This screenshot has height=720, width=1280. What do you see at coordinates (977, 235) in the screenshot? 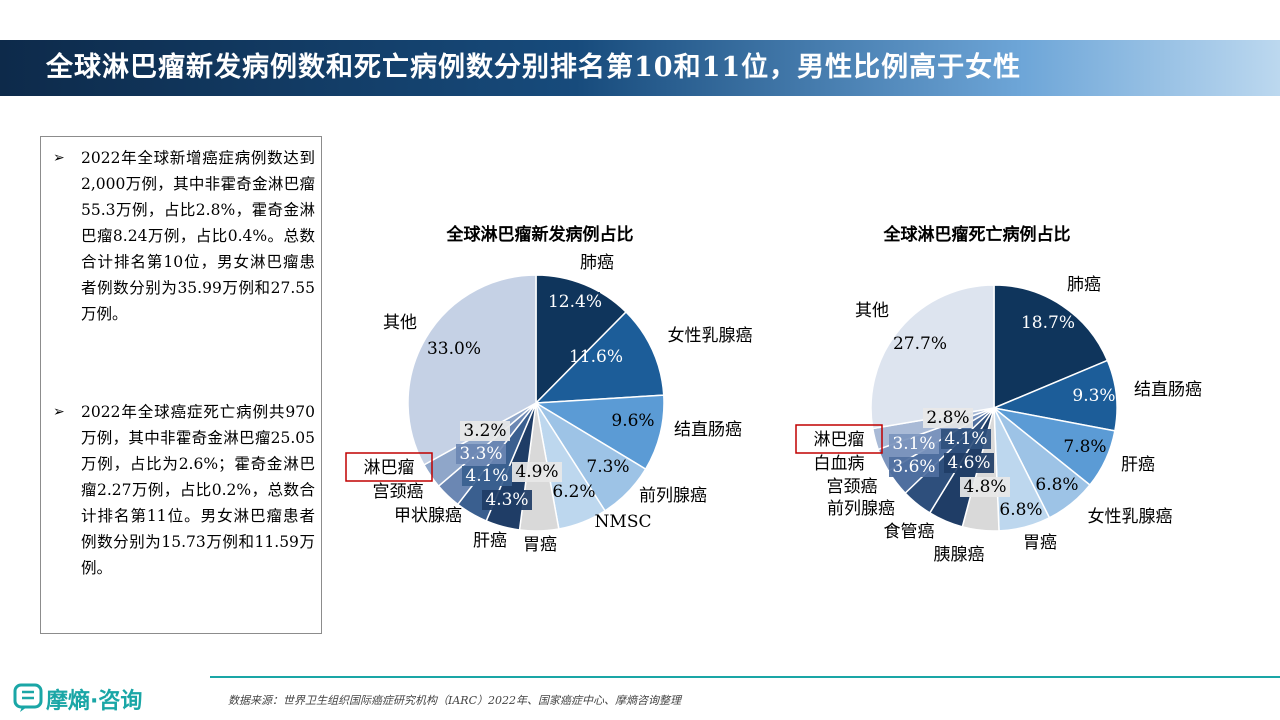
I see `chart-title-mortality: 全球淋巴瘤死亡病例占比` at bounding box center [977, 235].